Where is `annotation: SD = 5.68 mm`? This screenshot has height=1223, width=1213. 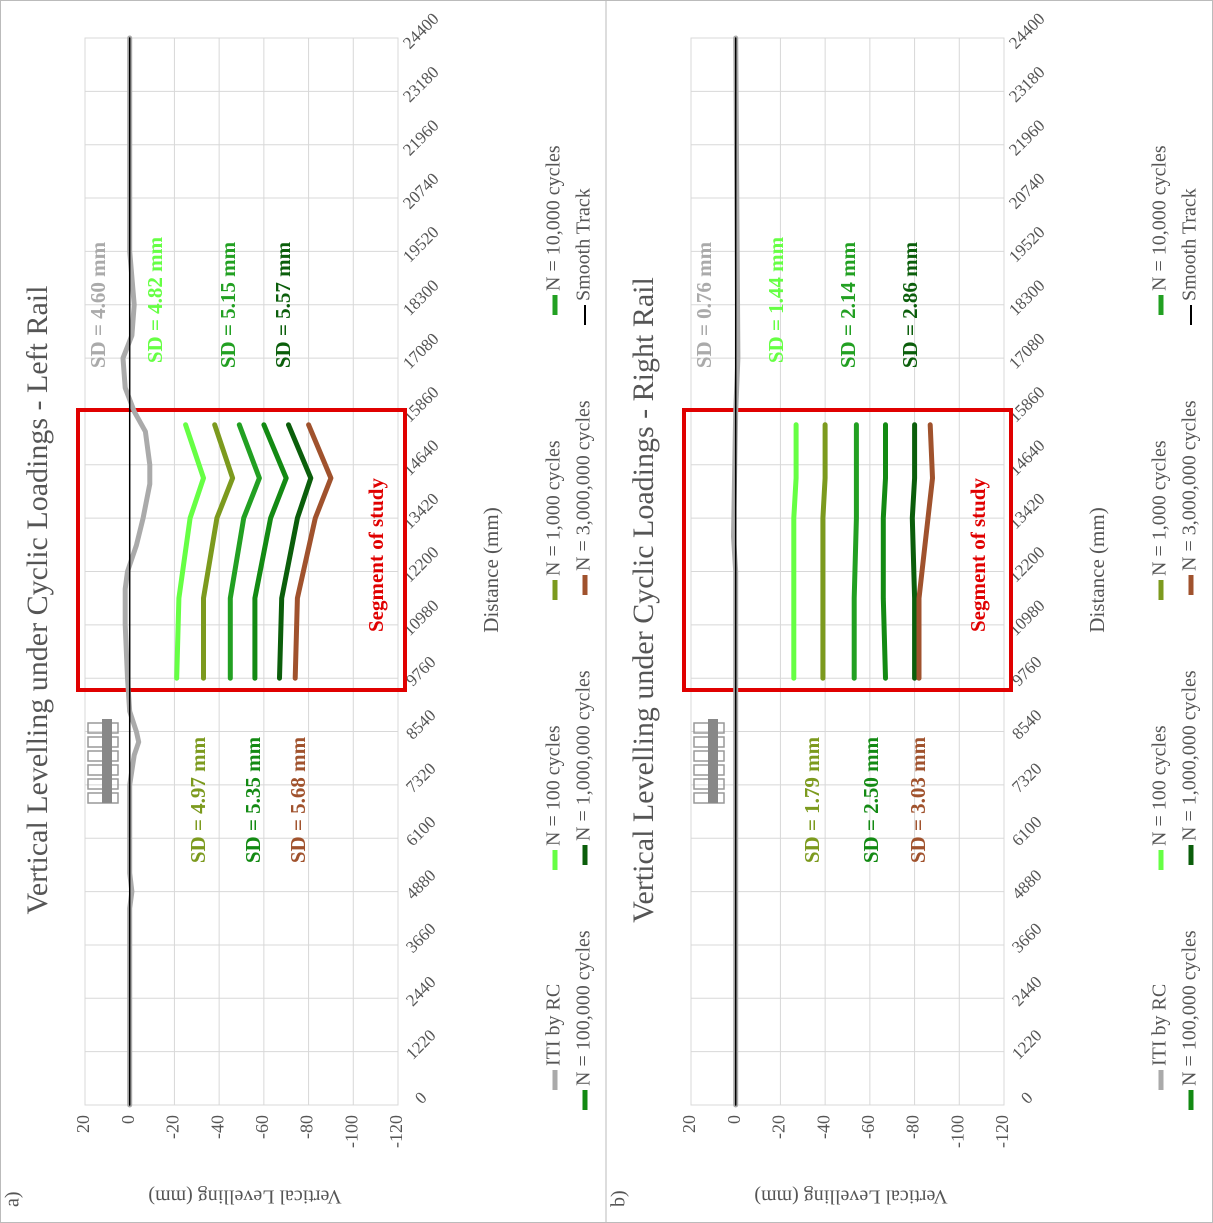 annotation: SD = 5.68 mm is located at coordinates (298, 799).